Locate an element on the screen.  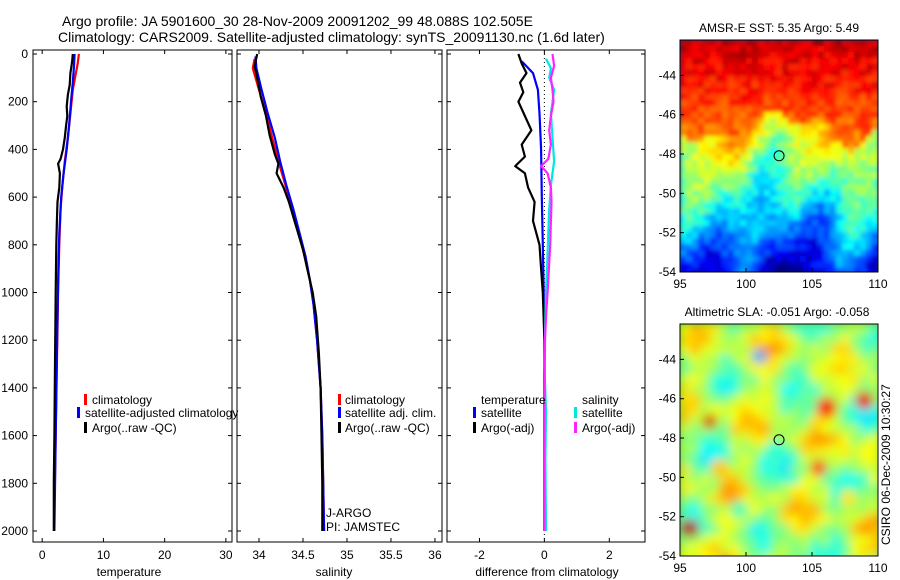
x-tick-label: 35 is located at coordinates (347, 555).